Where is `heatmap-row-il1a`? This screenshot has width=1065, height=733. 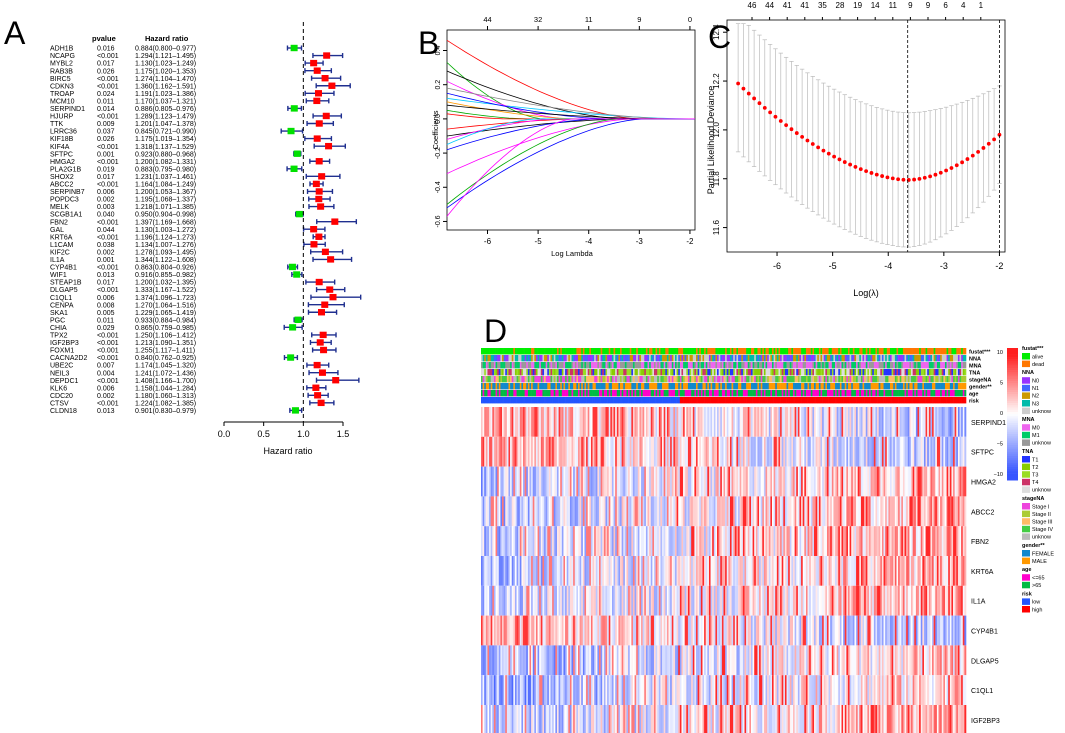
heatmap-row-il1a is located at coordinates (724, 600).